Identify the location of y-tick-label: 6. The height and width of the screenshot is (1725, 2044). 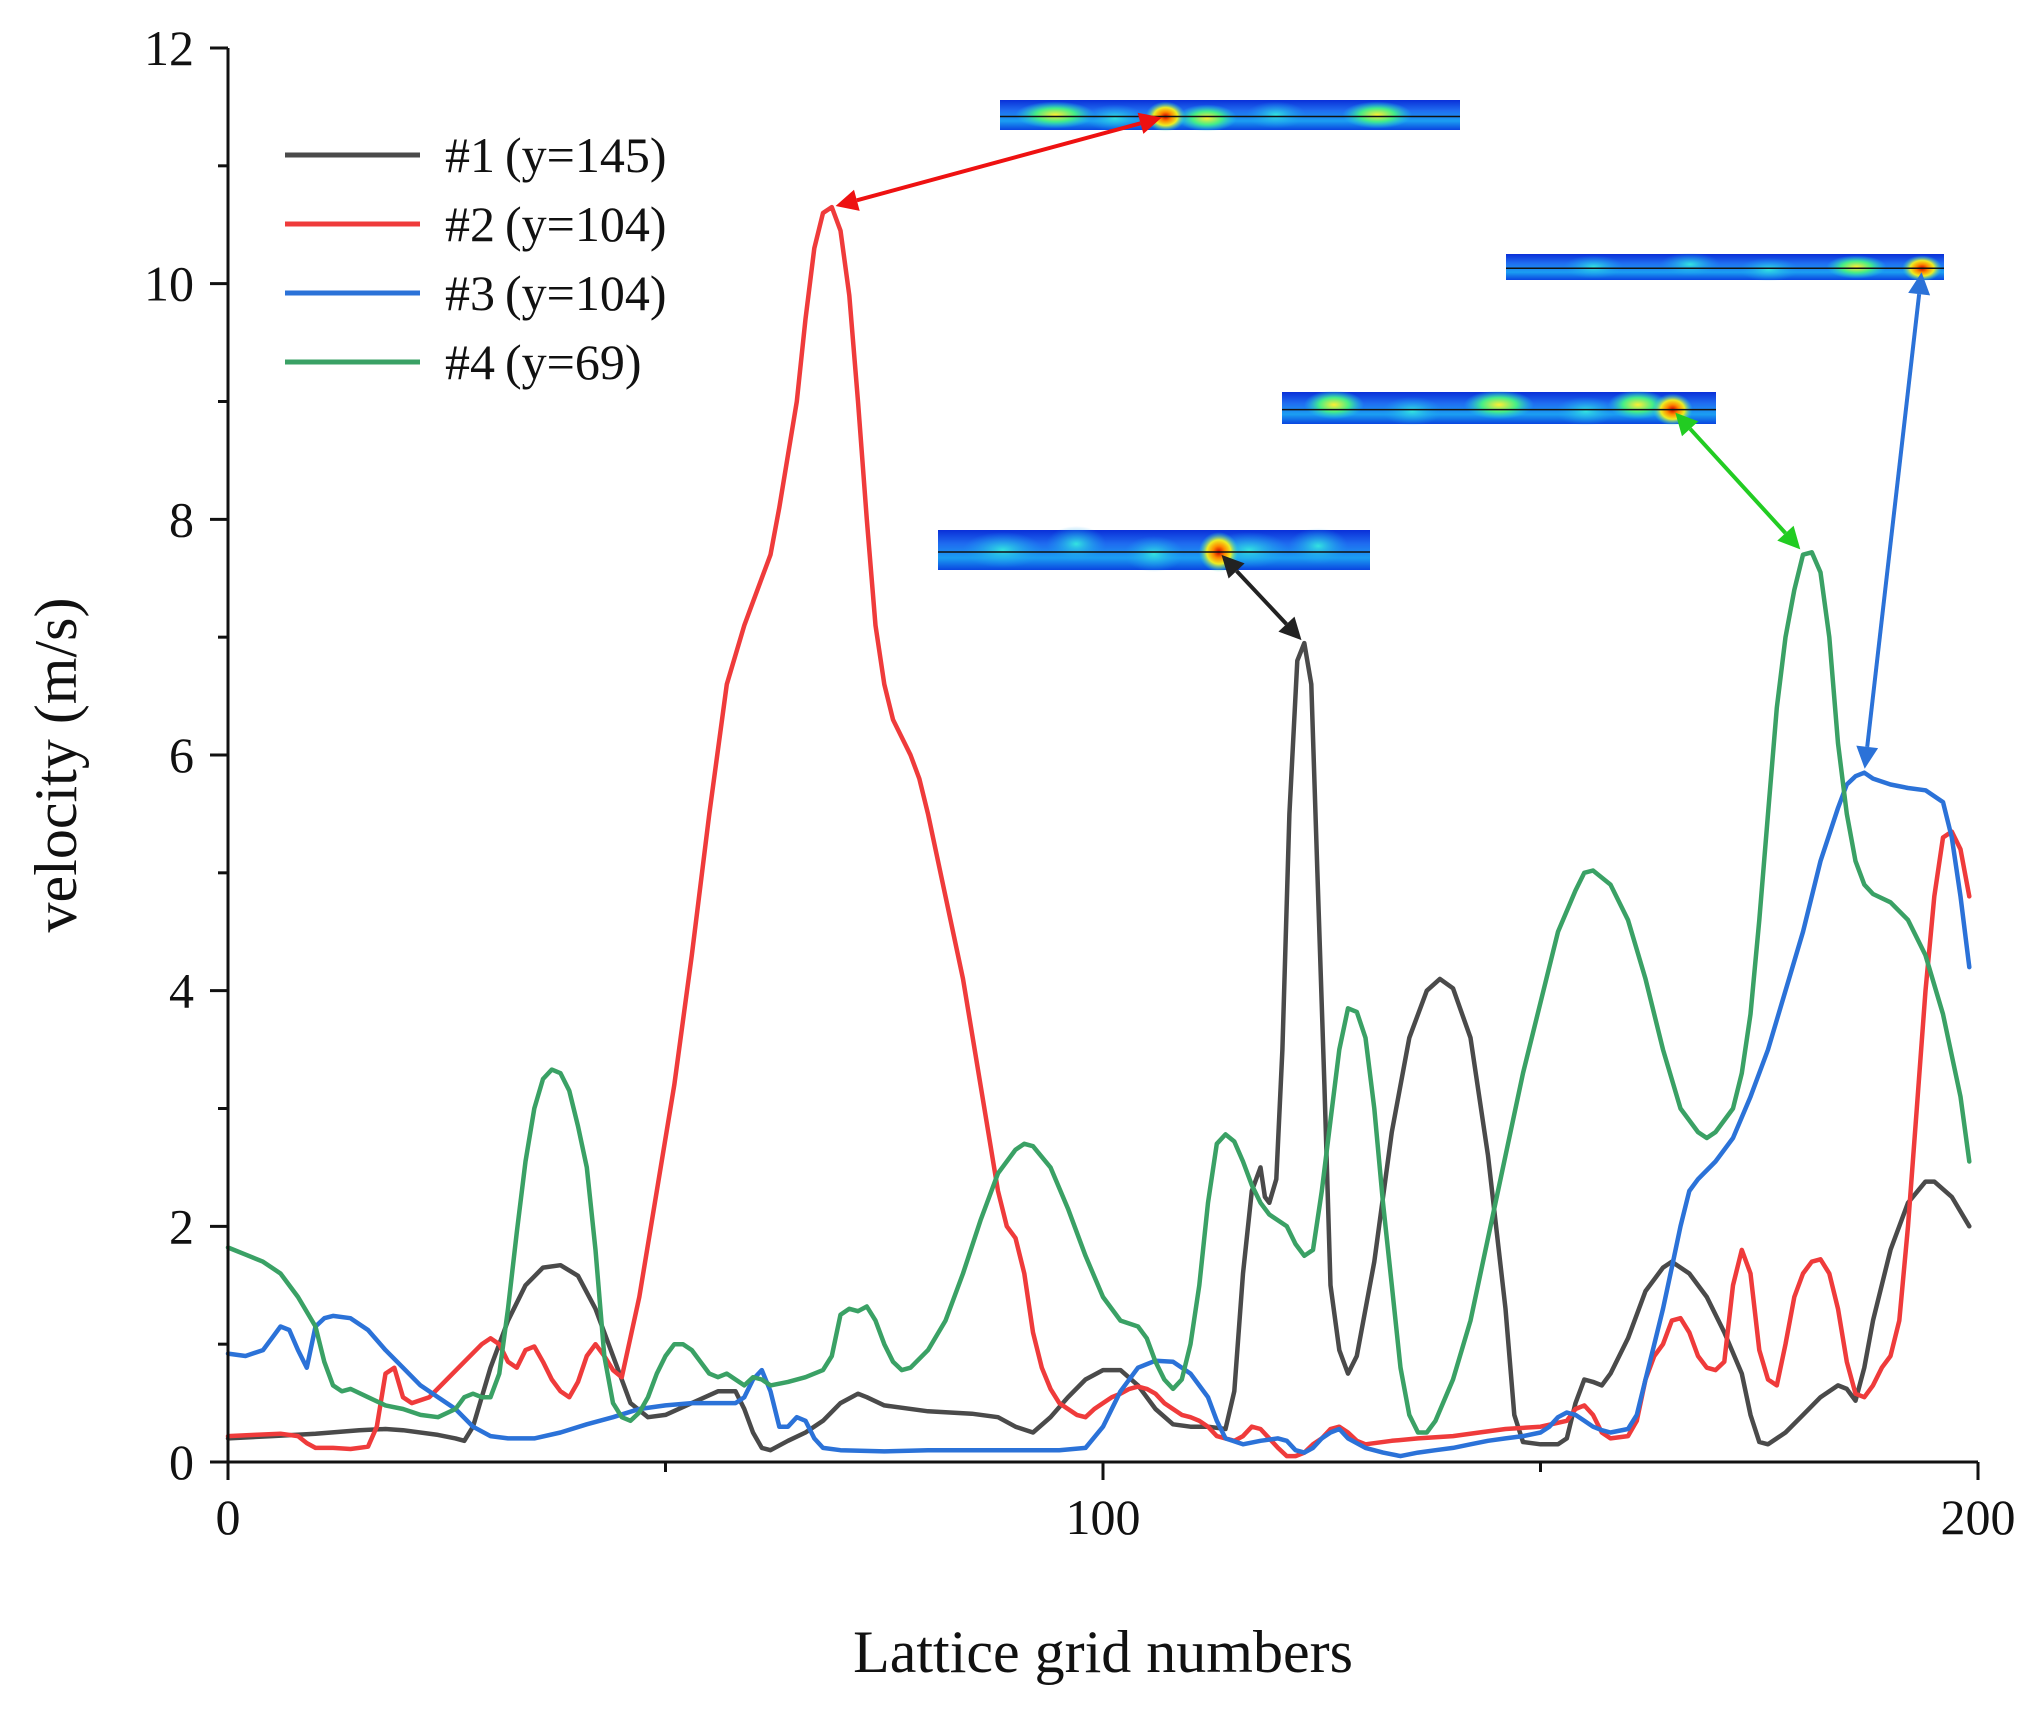
(181, 755).